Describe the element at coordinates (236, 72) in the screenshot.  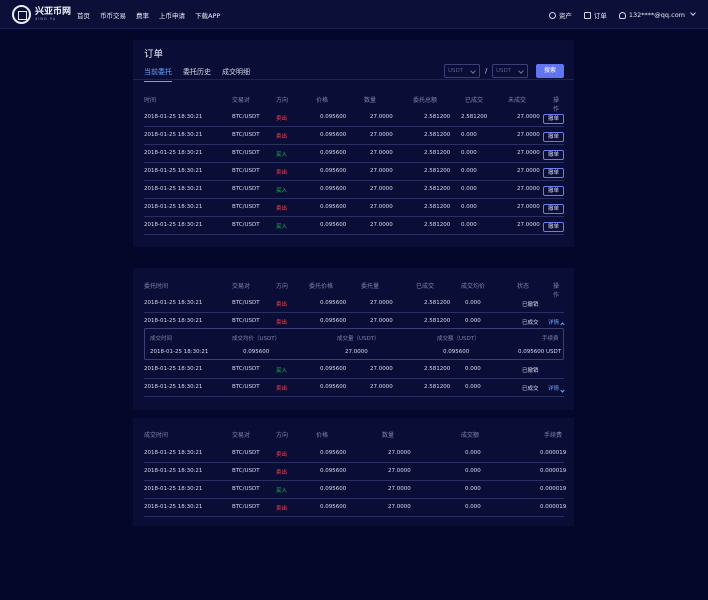
I see `tab-trade-details: 成交明细` at that location.